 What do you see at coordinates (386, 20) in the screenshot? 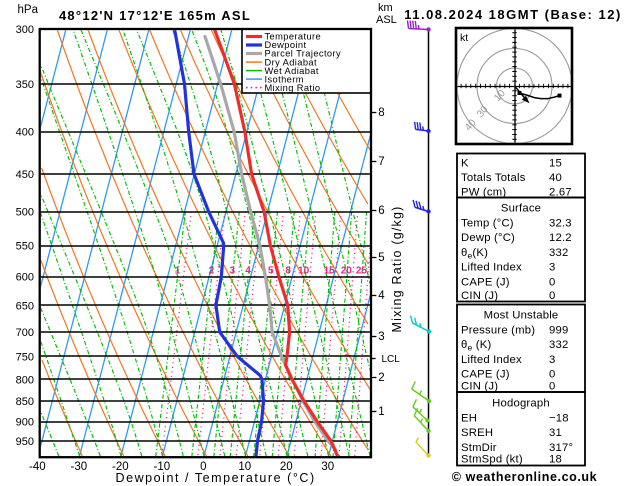
I see `svg-text: ASL` at bounding box center [386, 20].